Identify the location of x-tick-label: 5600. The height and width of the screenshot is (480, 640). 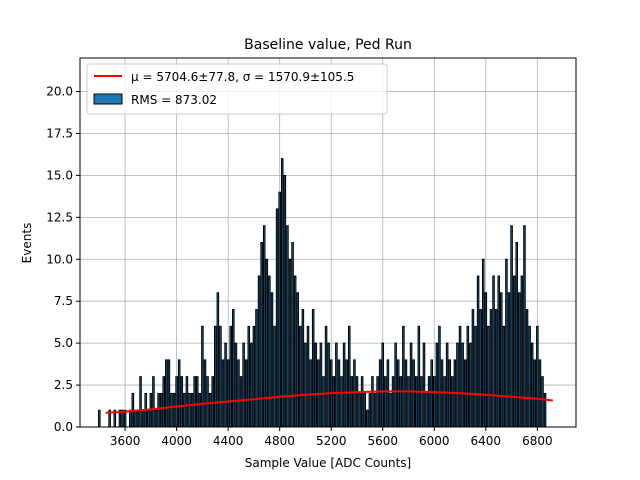
(382, 441).